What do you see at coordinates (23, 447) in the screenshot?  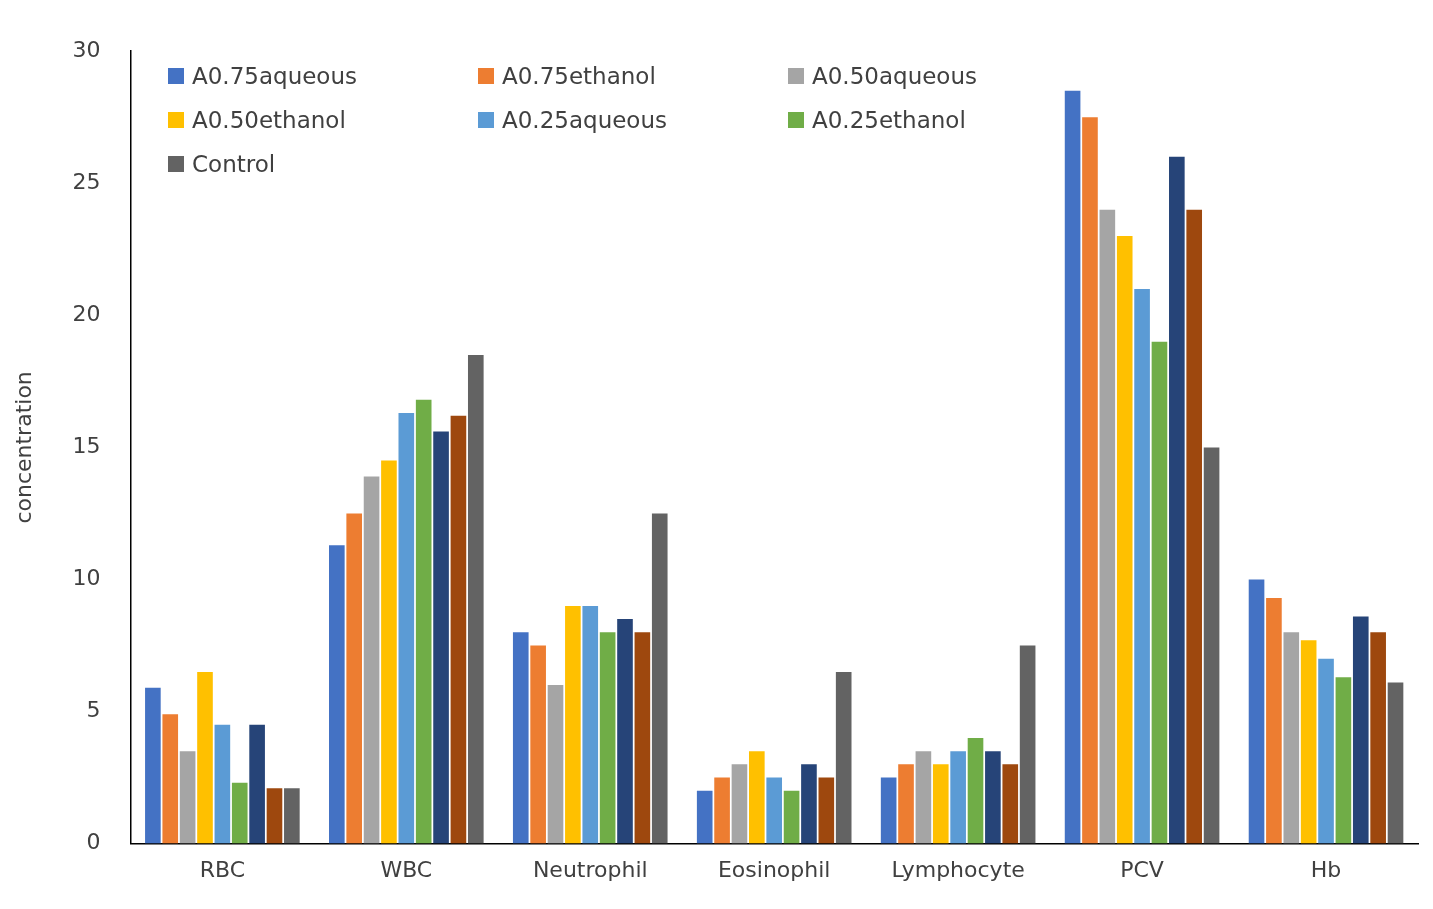 I see `y-axis-title: concentration` at bounding box center [23, 447].